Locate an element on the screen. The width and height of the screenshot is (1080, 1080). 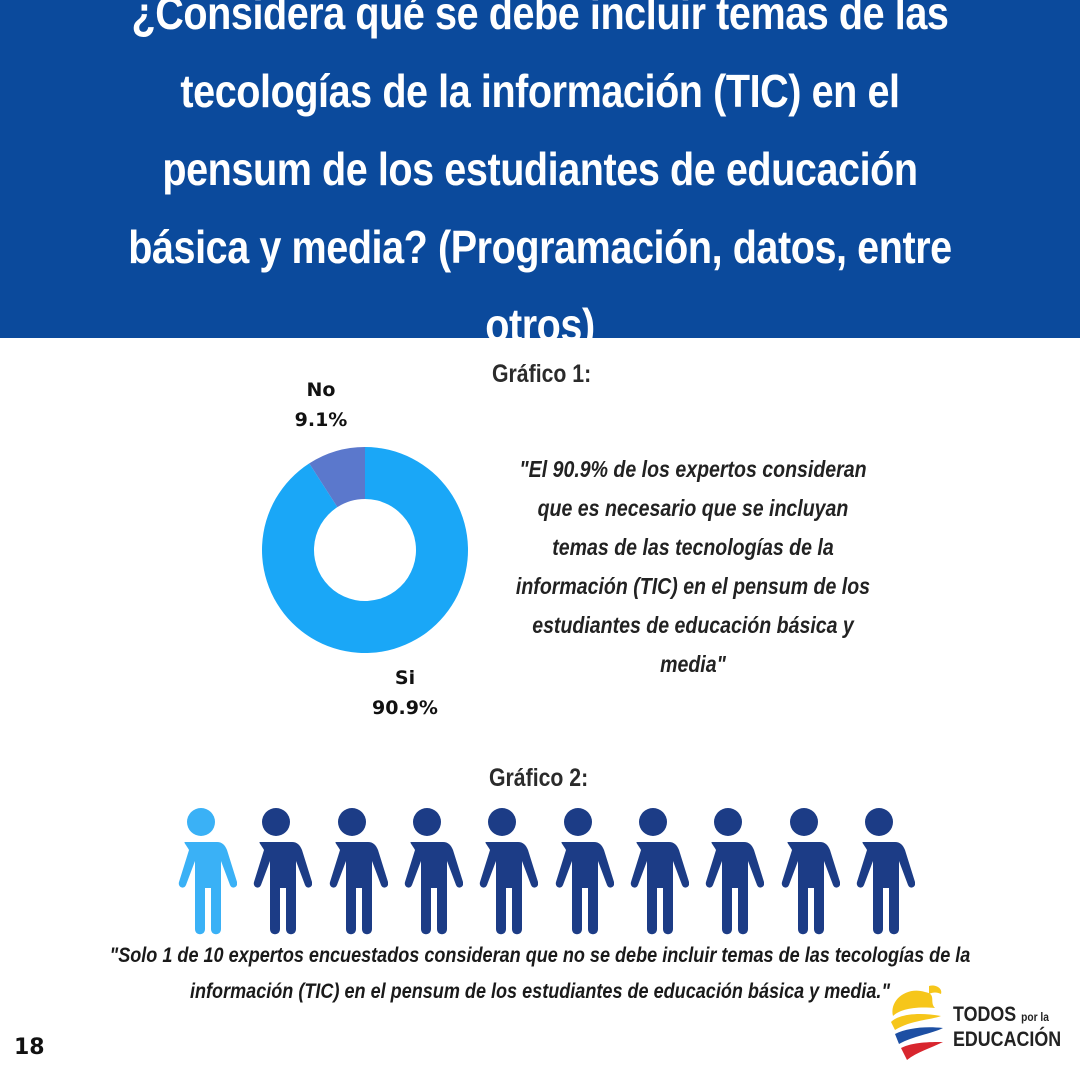
slice-label-si: Si 90.9% is located at coordinates (405, 693).